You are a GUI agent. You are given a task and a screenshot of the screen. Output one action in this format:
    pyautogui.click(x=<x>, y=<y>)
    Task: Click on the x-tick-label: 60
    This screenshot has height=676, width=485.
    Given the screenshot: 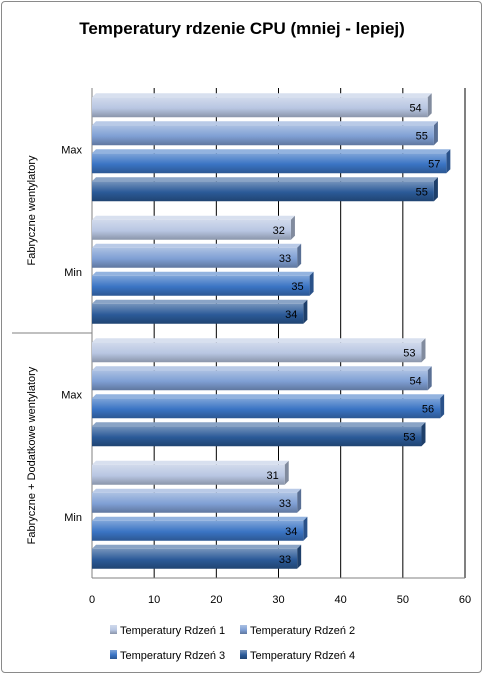 What is the action you would take?
    pyautogui.click(x=465, y=600)
    